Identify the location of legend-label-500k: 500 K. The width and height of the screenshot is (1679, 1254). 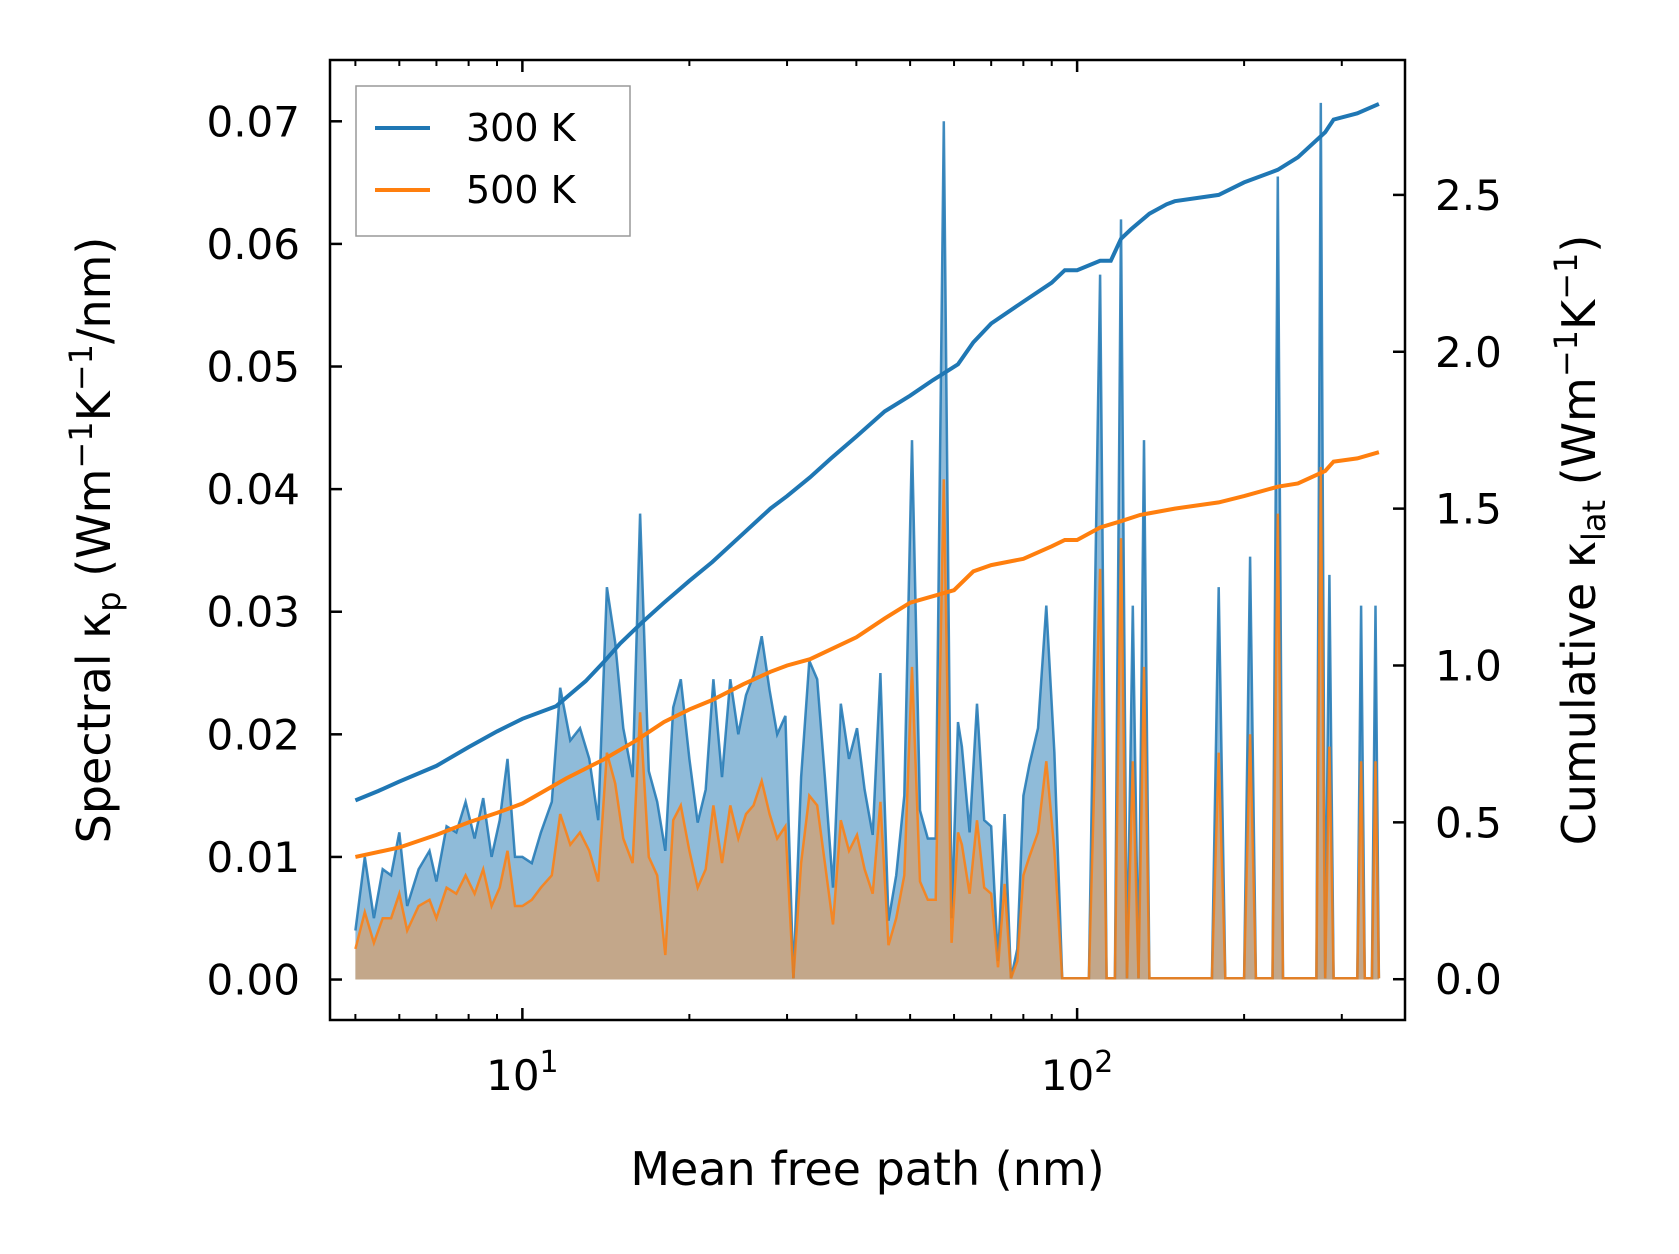
(521, 190).